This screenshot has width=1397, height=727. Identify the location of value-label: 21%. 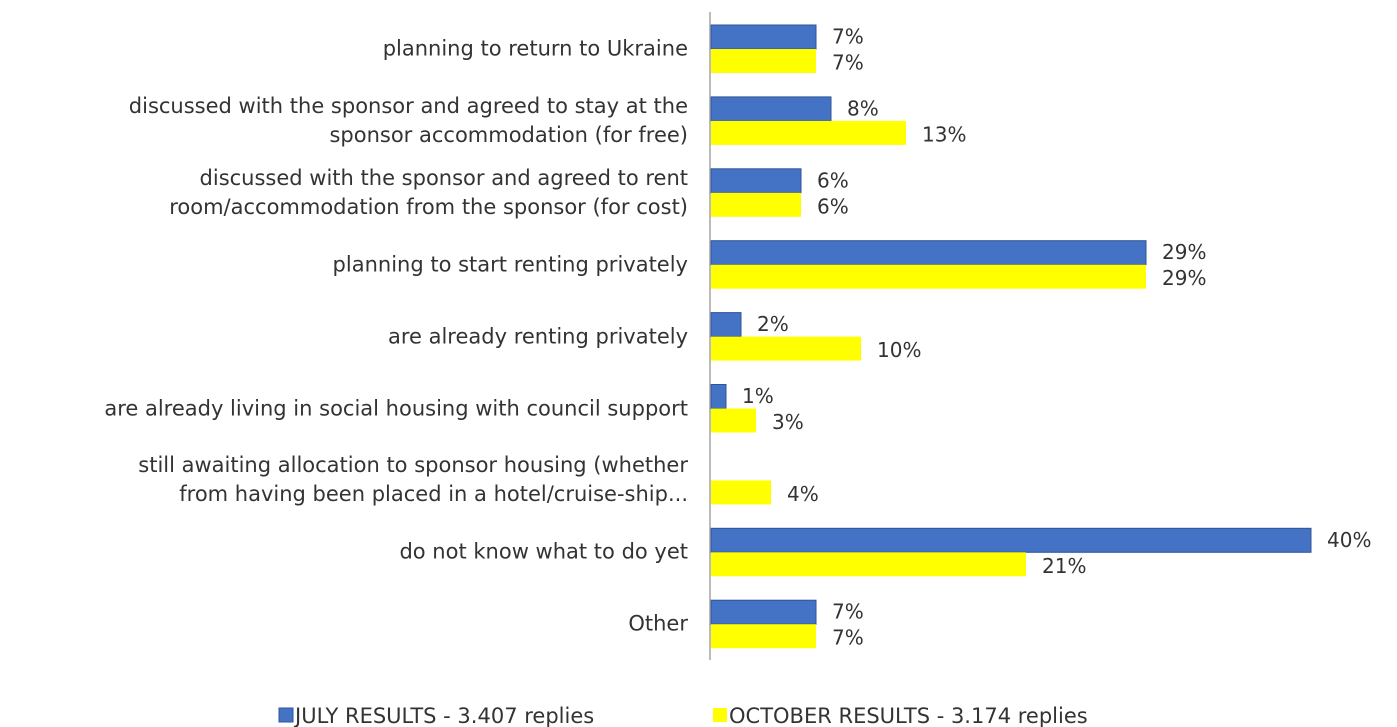
(1064, 566).